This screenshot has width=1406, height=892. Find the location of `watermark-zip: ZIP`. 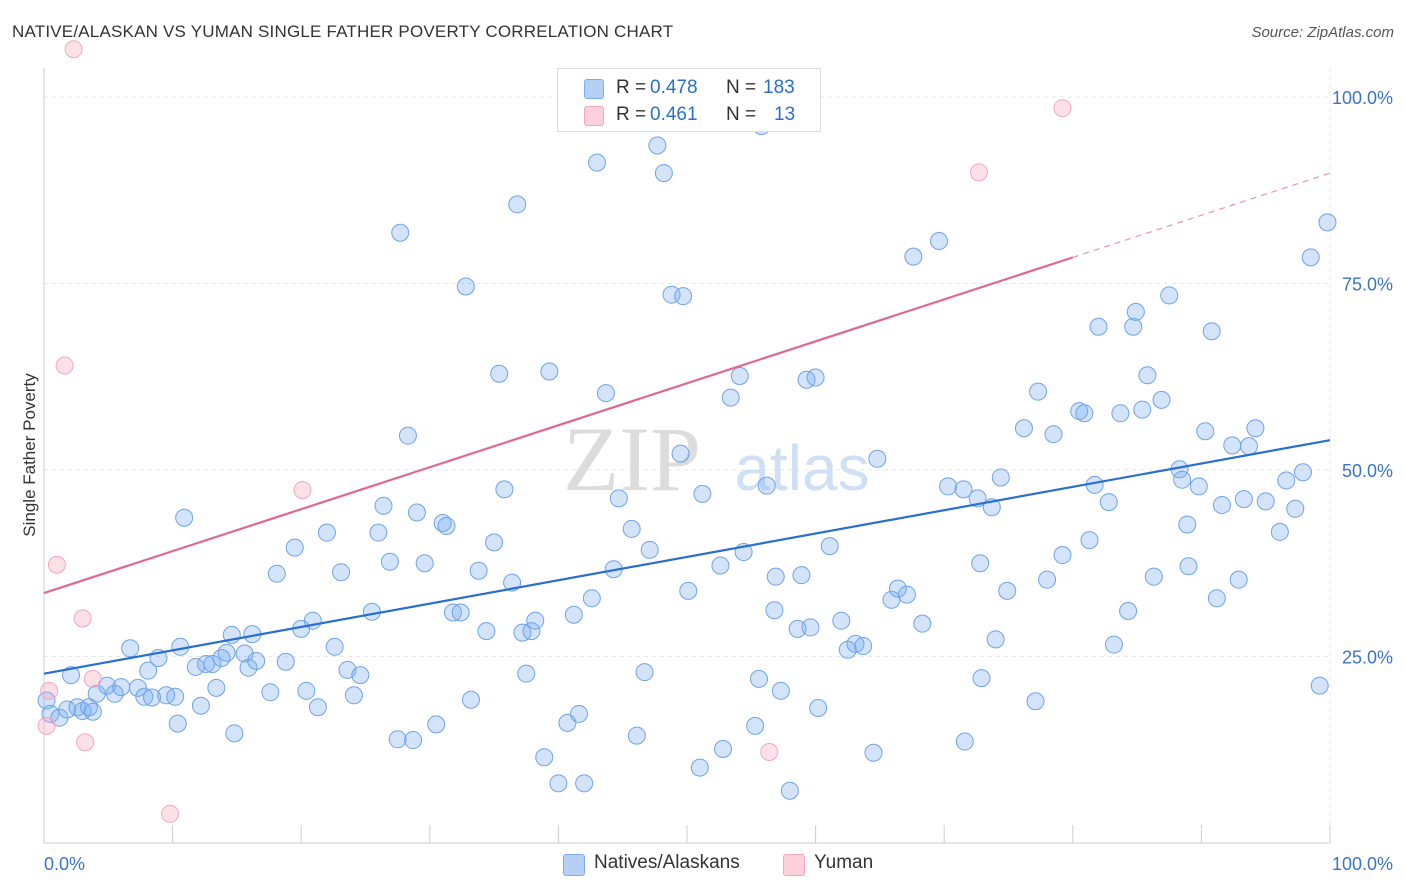

watermark-zip: ZIP is located at coordinates (632, 459).